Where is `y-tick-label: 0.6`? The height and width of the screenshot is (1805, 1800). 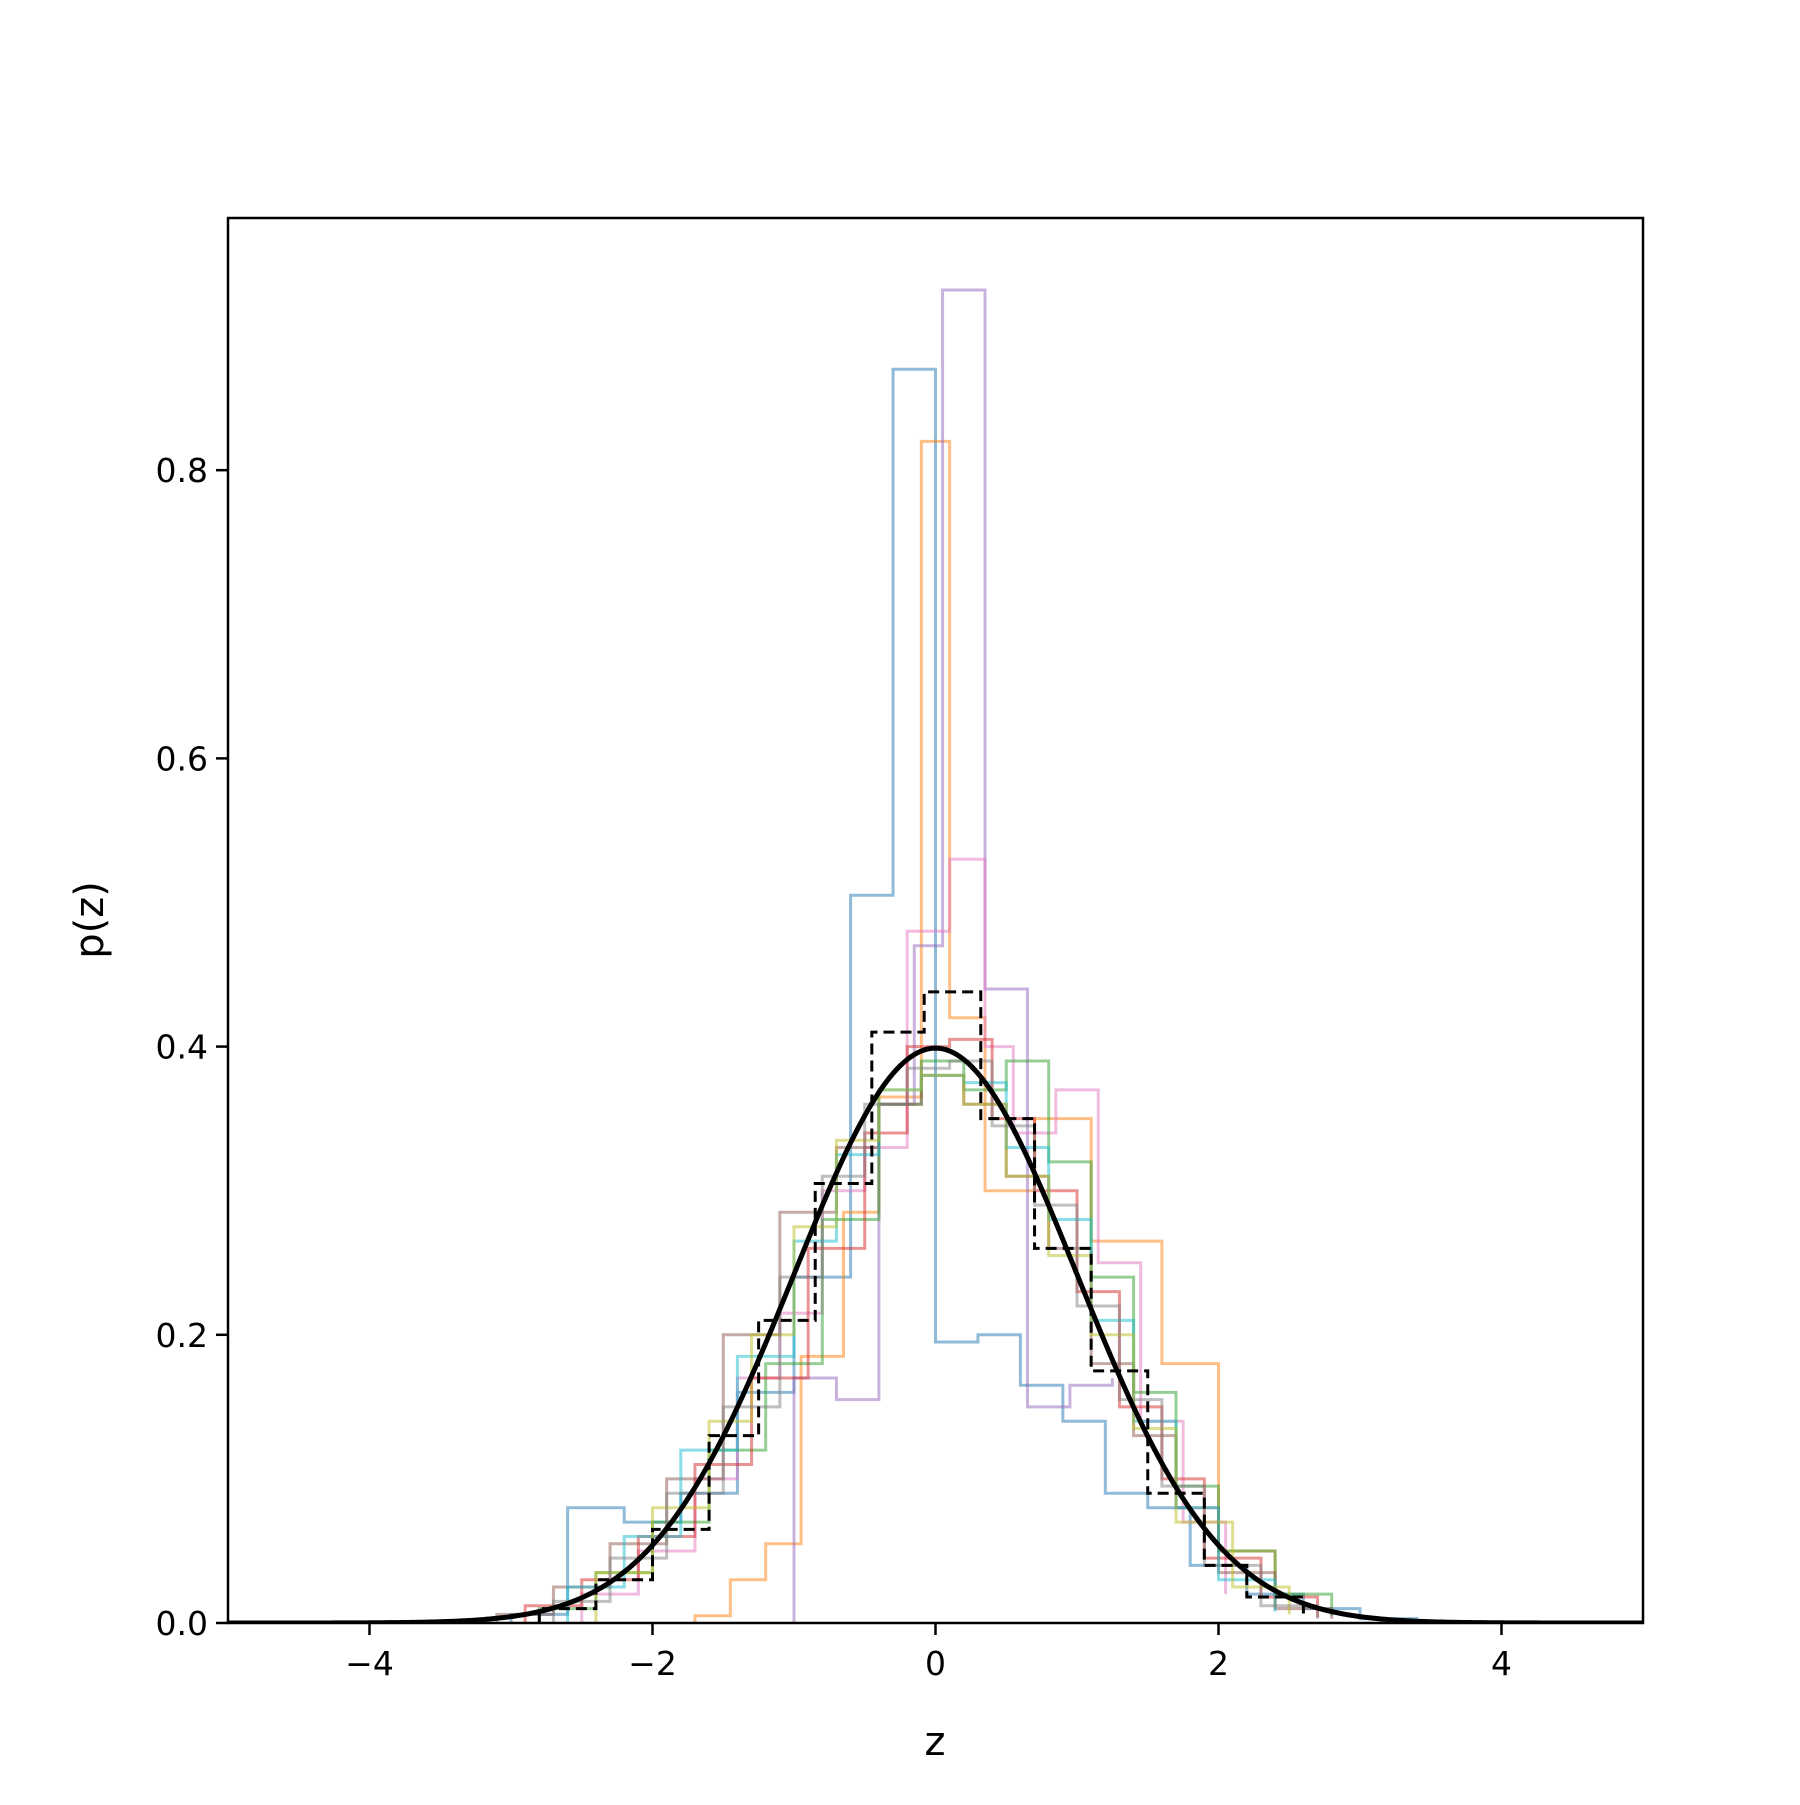
y-tick-label: 0.6 is located at coordinates (182, 758).